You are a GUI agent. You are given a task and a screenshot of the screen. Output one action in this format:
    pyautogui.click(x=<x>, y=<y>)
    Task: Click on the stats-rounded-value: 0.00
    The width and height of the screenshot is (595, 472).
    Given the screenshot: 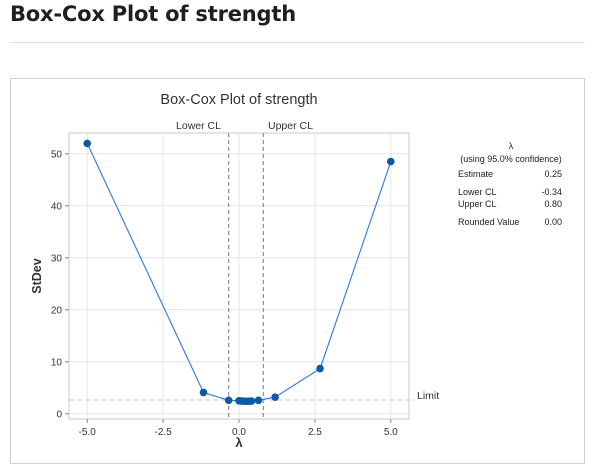 What is the action you would take?
    pyautogui.click(x=553, y=222)
    